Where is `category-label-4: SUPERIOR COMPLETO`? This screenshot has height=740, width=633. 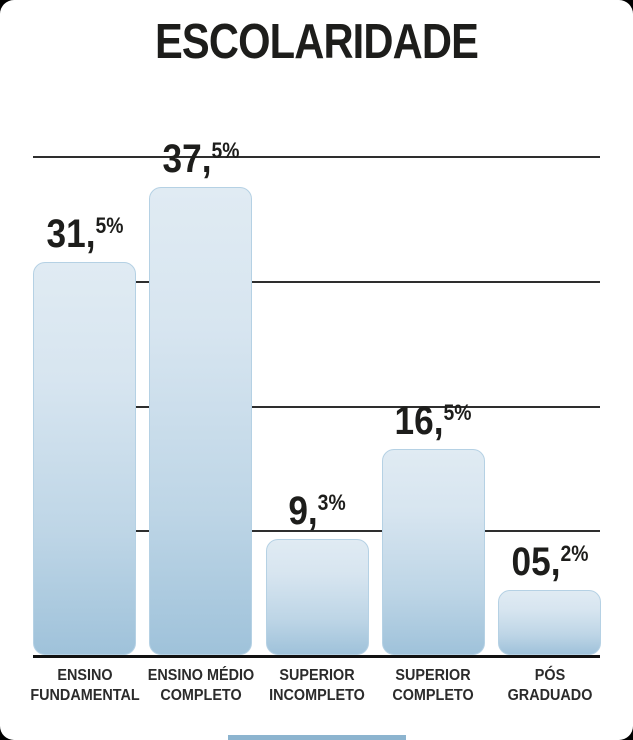 category-label-4: SUPERIOR COMPLETO is located at coordinates (433, 685).